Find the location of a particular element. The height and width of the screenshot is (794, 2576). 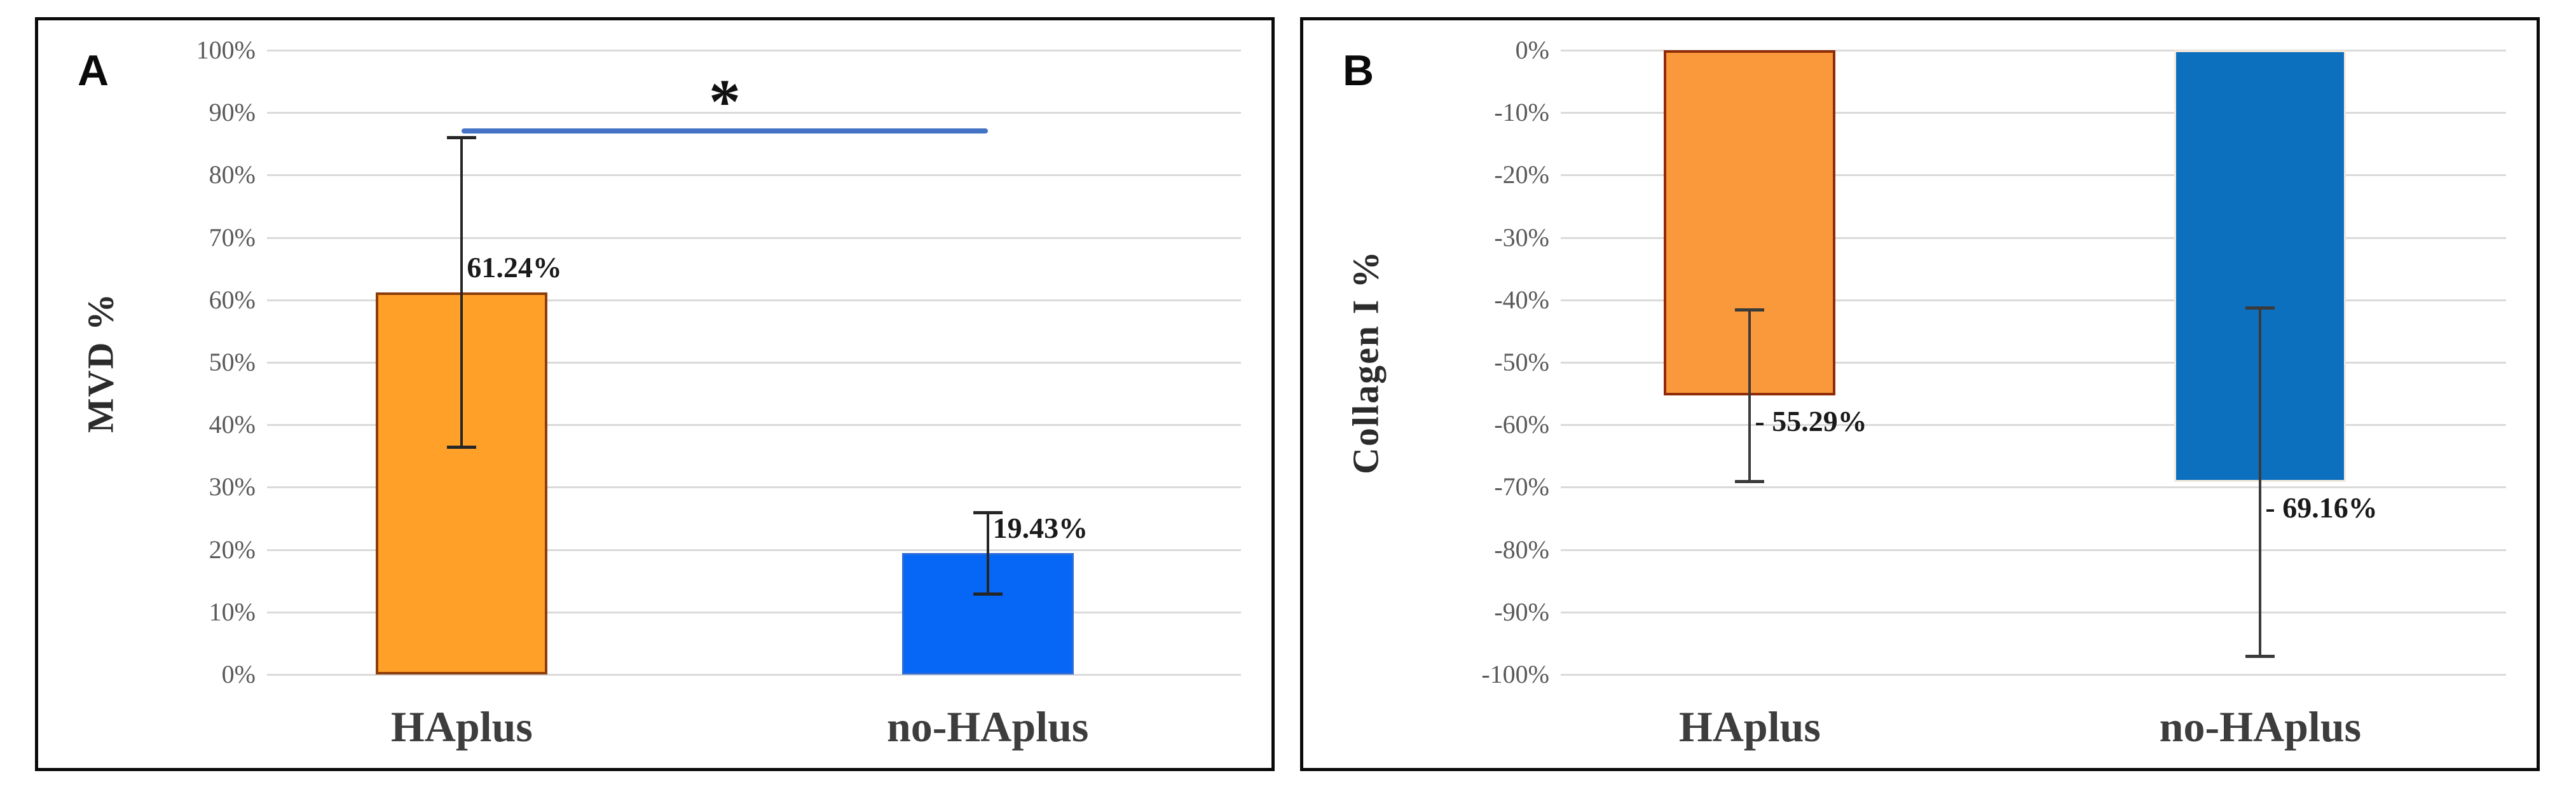

significance-line is located at coordinates (725, 130).